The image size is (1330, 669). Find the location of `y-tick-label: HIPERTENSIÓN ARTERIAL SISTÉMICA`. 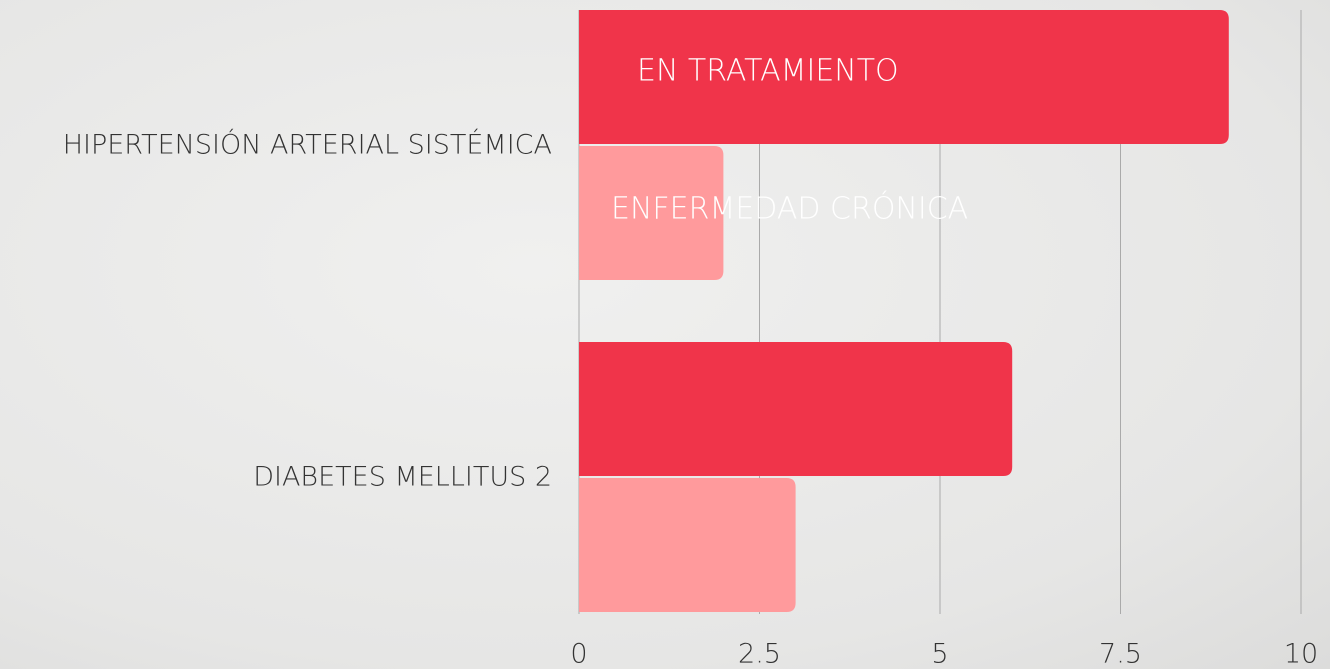

y-tick-label: HIPERTENSIÓN ARTERIAL SISTÉMICA is located at coordinates (307, 145).